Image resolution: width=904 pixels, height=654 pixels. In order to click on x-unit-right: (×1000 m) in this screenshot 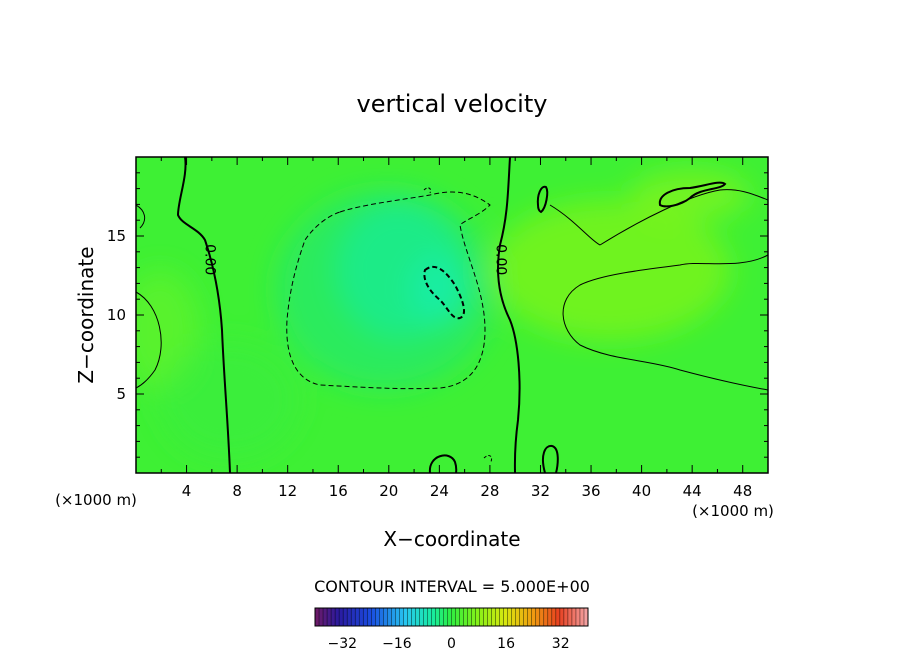, I will do `click(733, 511)`.